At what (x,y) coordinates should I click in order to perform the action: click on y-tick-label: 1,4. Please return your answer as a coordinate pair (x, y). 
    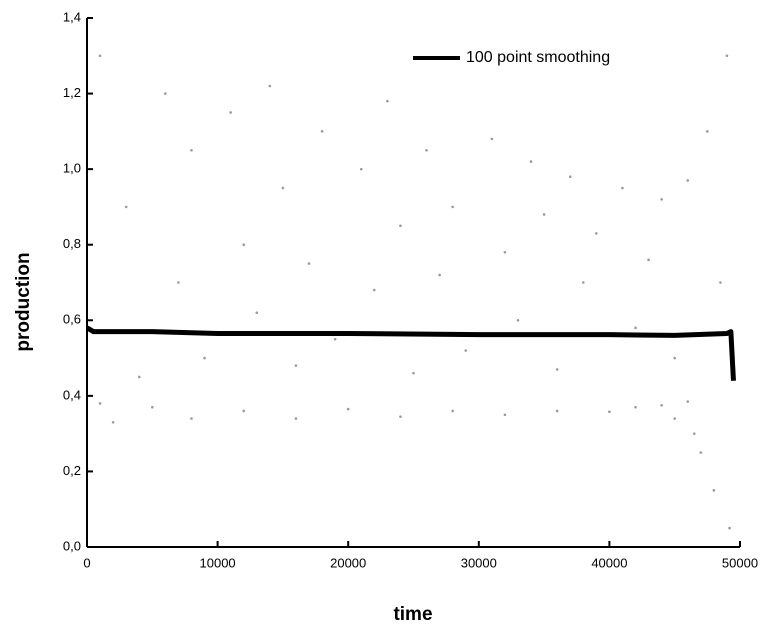
    Looking at the image, I should click on (72, 16).